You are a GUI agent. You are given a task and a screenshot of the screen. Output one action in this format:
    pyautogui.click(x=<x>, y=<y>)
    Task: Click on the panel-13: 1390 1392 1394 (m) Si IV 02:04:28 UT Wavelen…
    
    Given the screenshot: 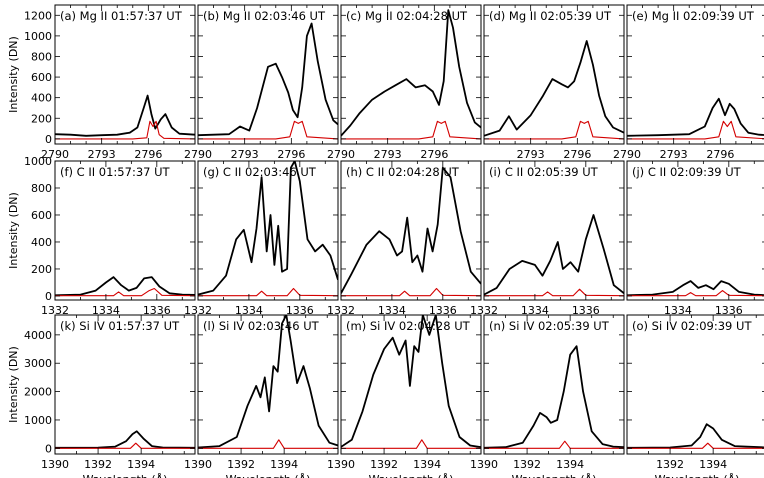 What is the action you would take?
    pyautogui.click(x=404, y=396)
    